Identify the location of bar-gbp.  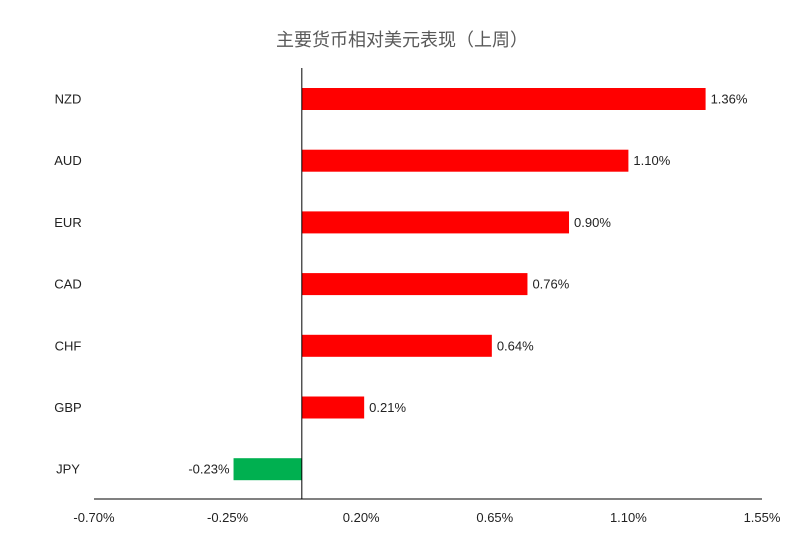
(333, 407).